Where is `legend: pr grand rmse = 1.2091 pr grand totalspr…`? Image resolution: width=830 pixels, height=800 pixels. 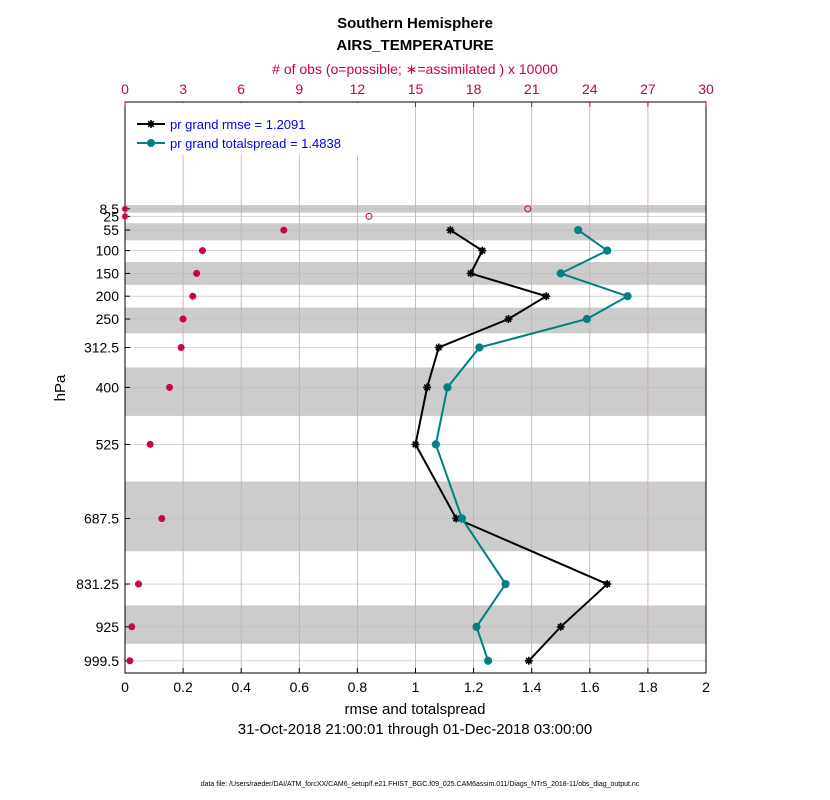
legend: pr grand rmse = 1.2091 pr grand totalspr… is located at coordinates (247, 129).